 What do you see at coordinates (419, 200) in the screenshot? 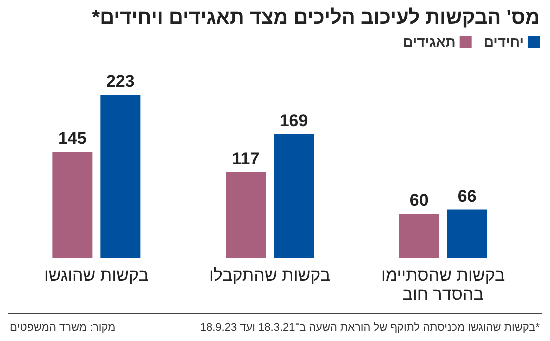
I see `data-label: 60` at bounding box center [419, 200].